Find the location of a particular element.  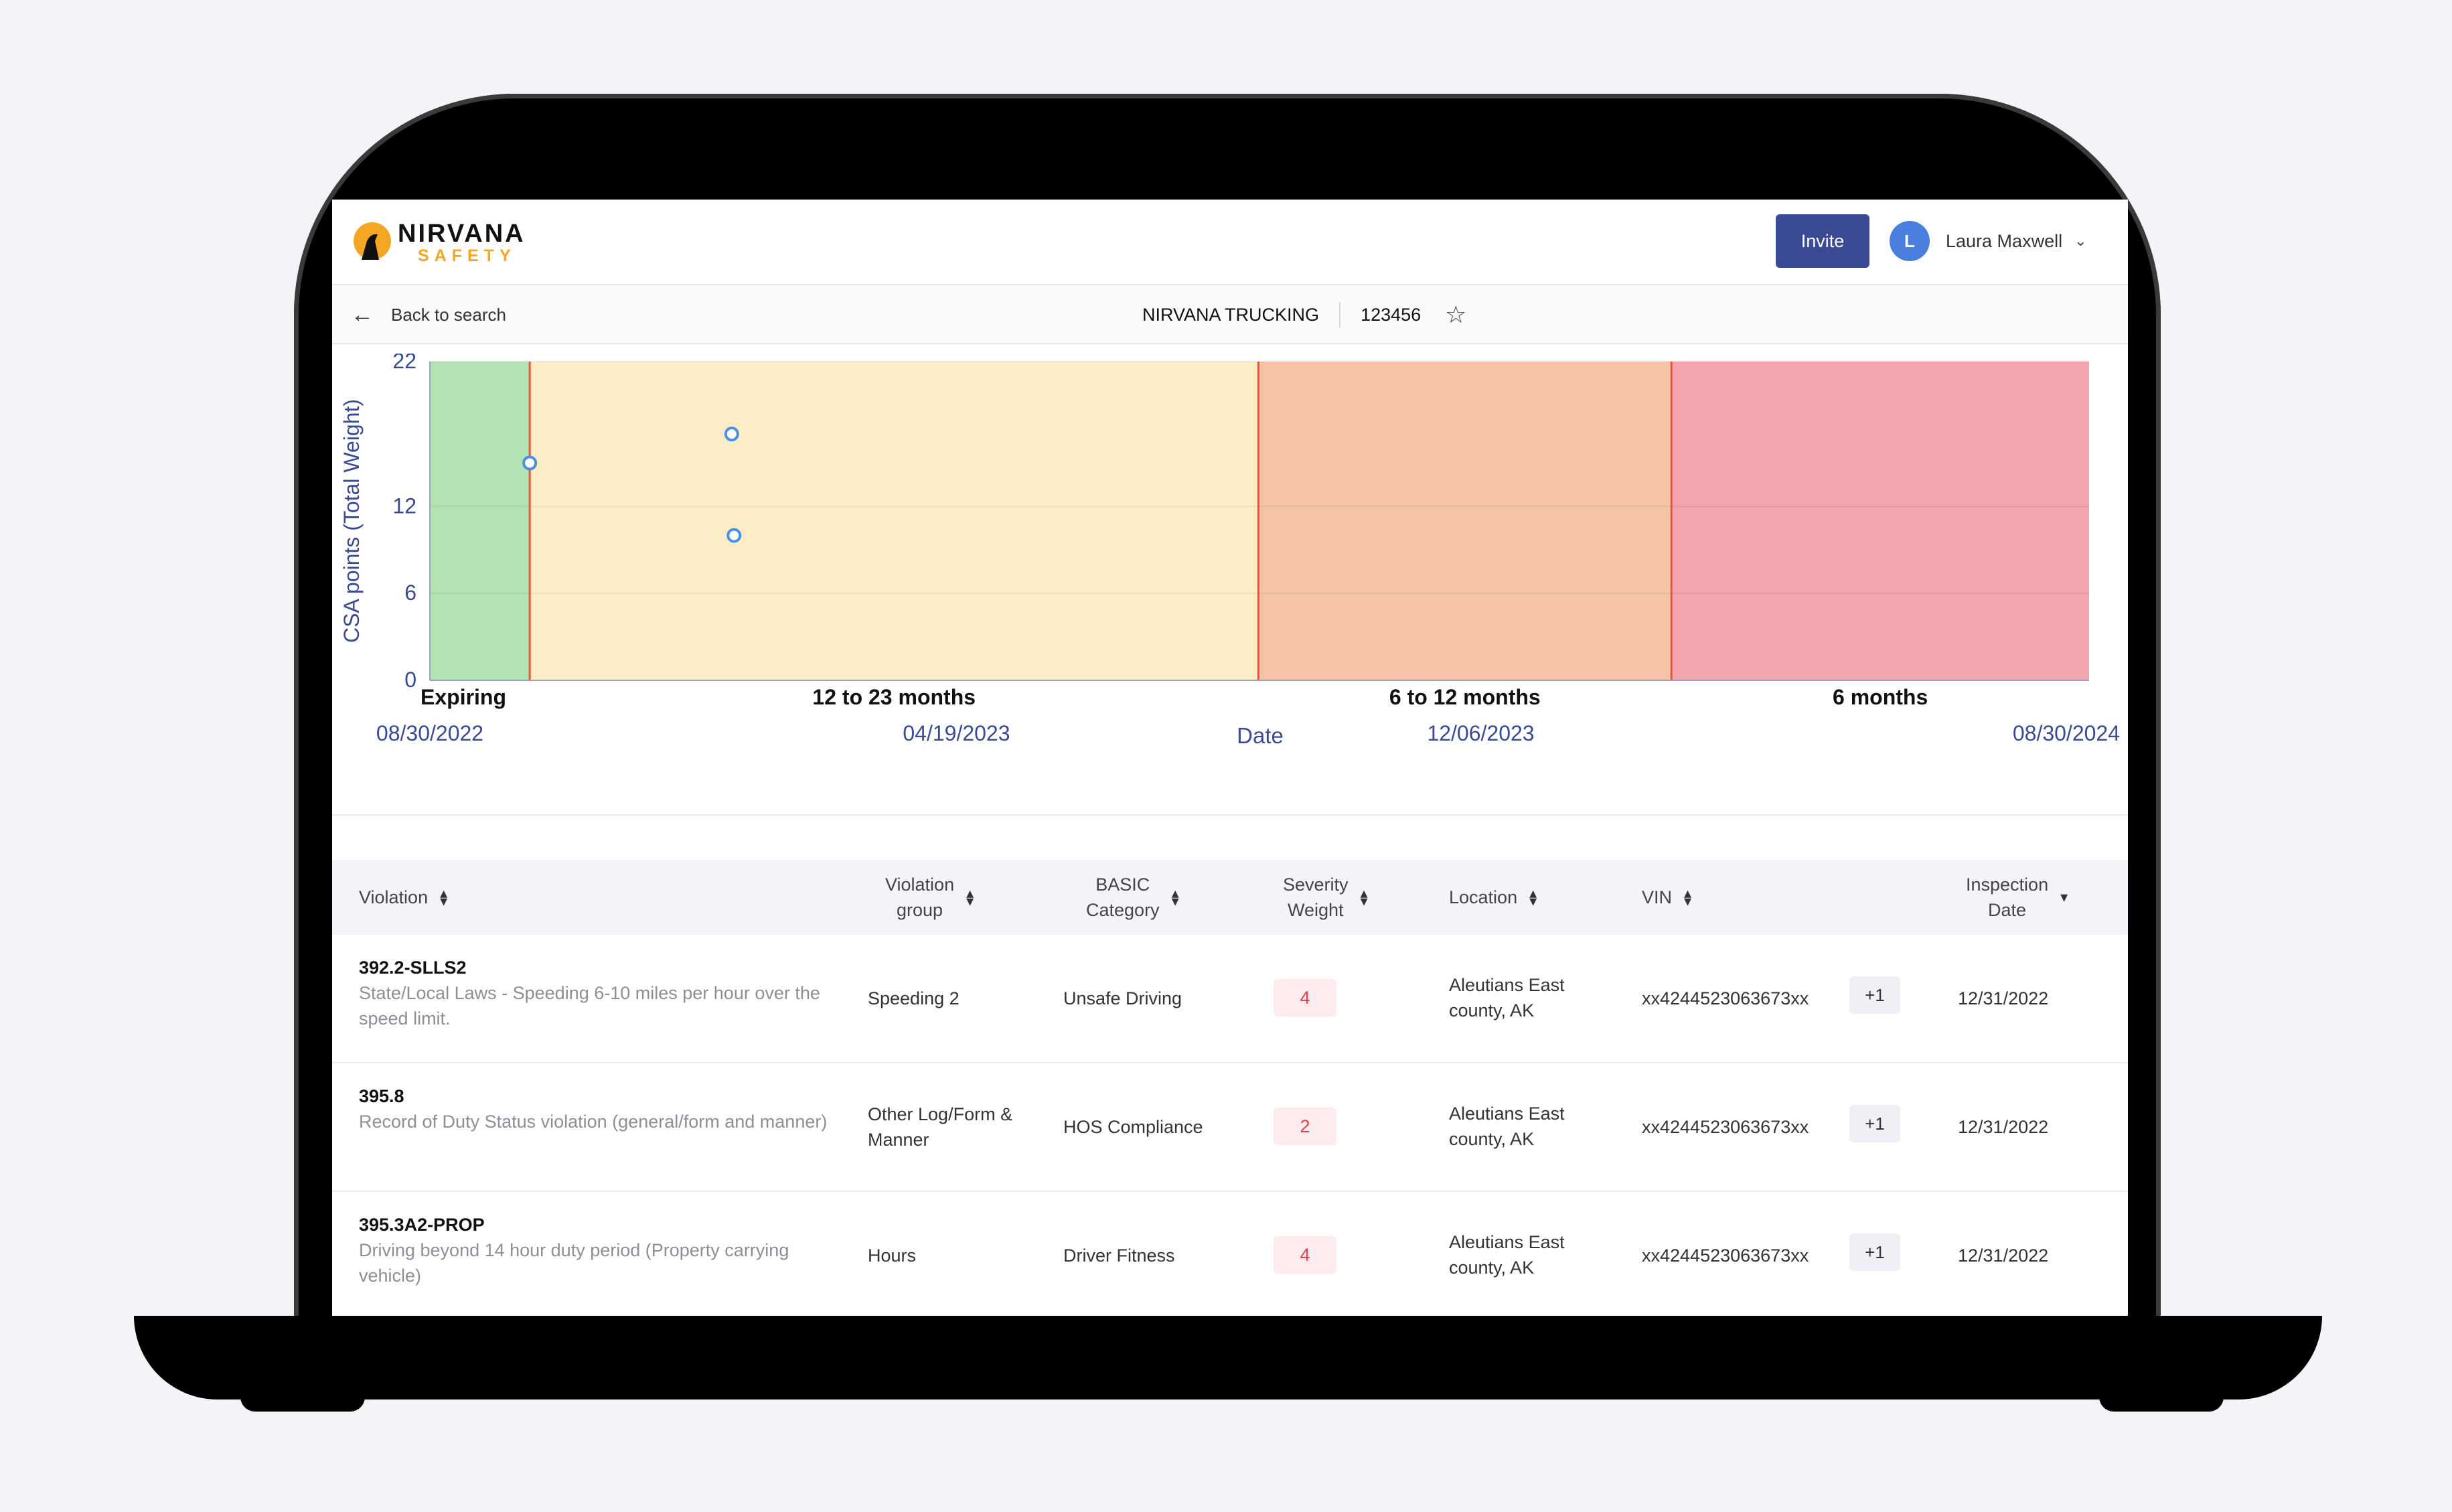

y-tick-label: 6 is located at coordinates (410, 593).